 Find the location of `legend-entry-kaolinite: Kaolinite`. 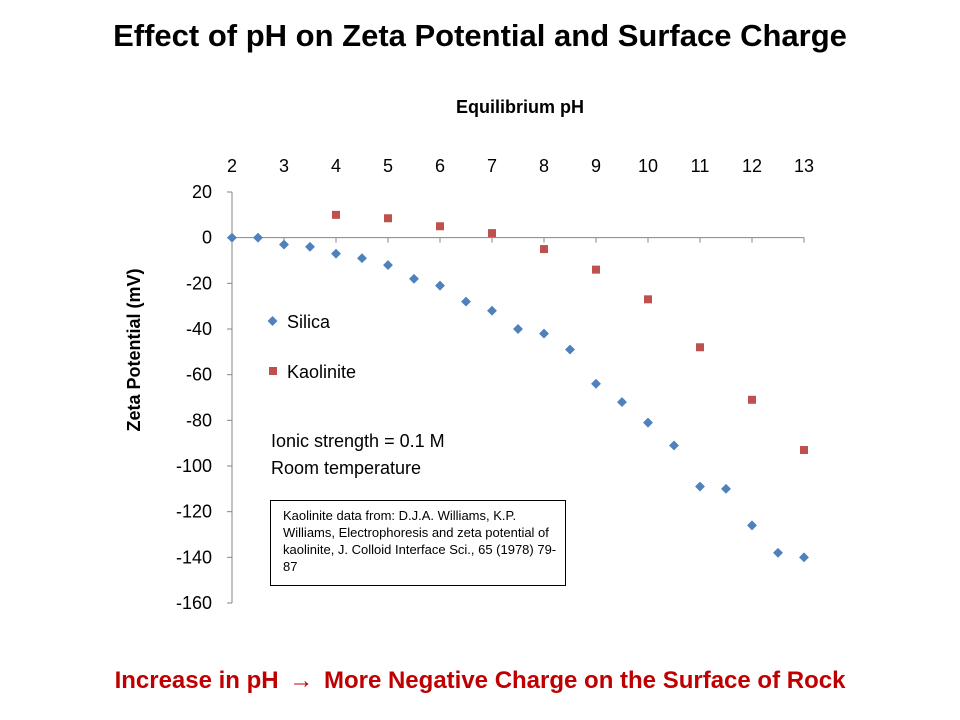

legend-entry-kaolinite: Kaolinite is located at coordinates (312, 372).